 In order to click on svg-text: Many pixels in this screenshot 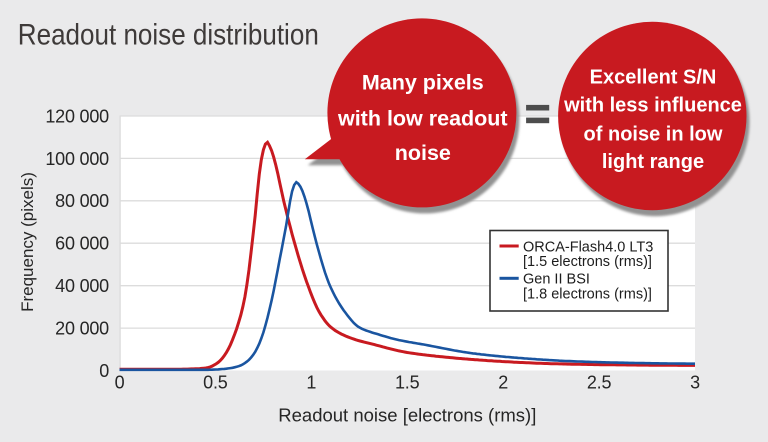, I will do `click(423, 82)`.